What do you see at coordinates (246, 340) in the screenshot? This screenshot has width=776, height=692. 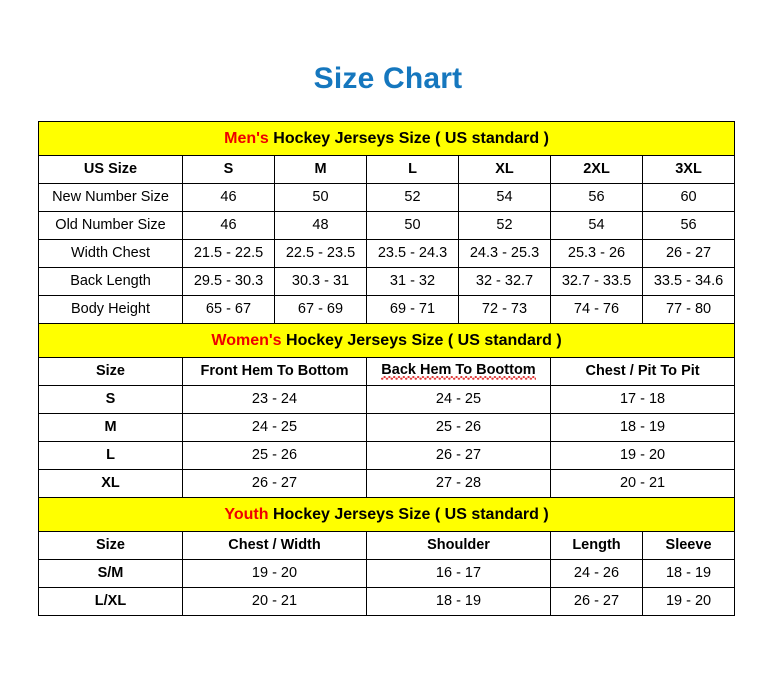 I see `section-banner-womens-accent: Women's` at bounding box center [246, 340].